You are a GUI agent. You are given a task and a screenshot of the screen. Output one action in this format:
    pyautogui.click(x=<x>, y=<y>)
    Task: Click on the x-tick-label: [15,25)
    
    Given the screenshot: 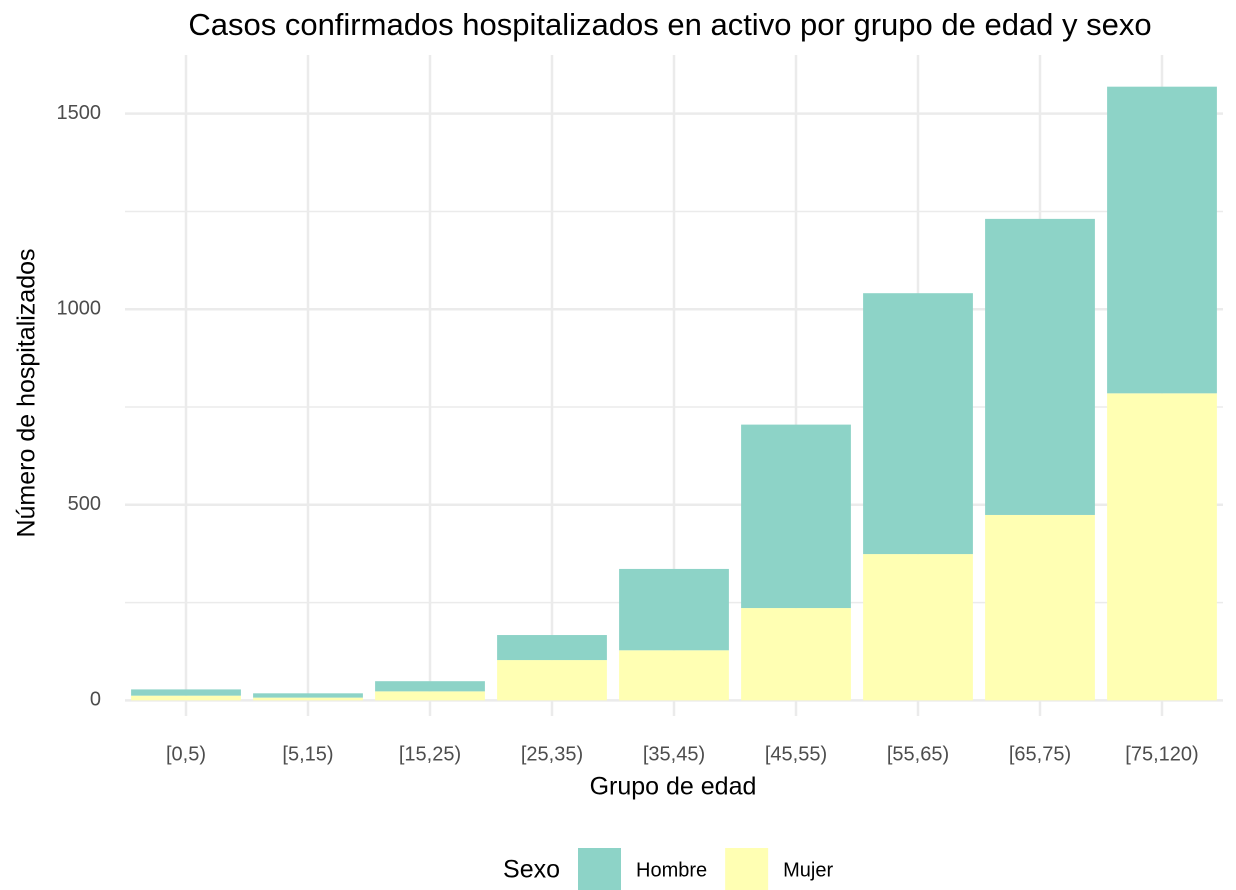 What is the action you would take?
    pyautogui.click(x=430, y=754)
    